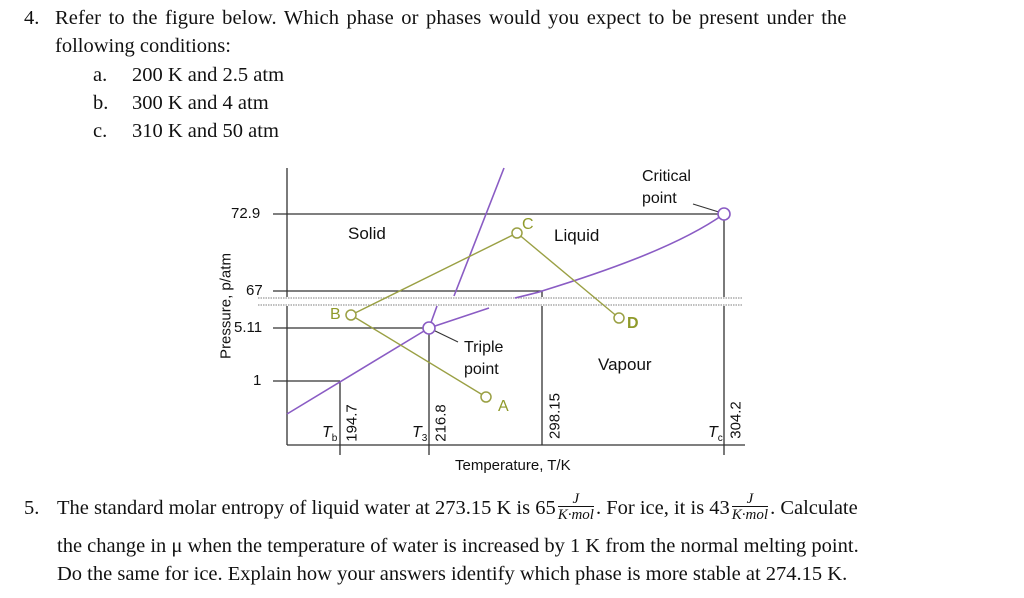 This screenshot has width=1024, height=598. What do you see at coordinates (246, 213) in the screenshot?
I see `y-tick-72-9: 72.9` at bounding box center [246, 213].